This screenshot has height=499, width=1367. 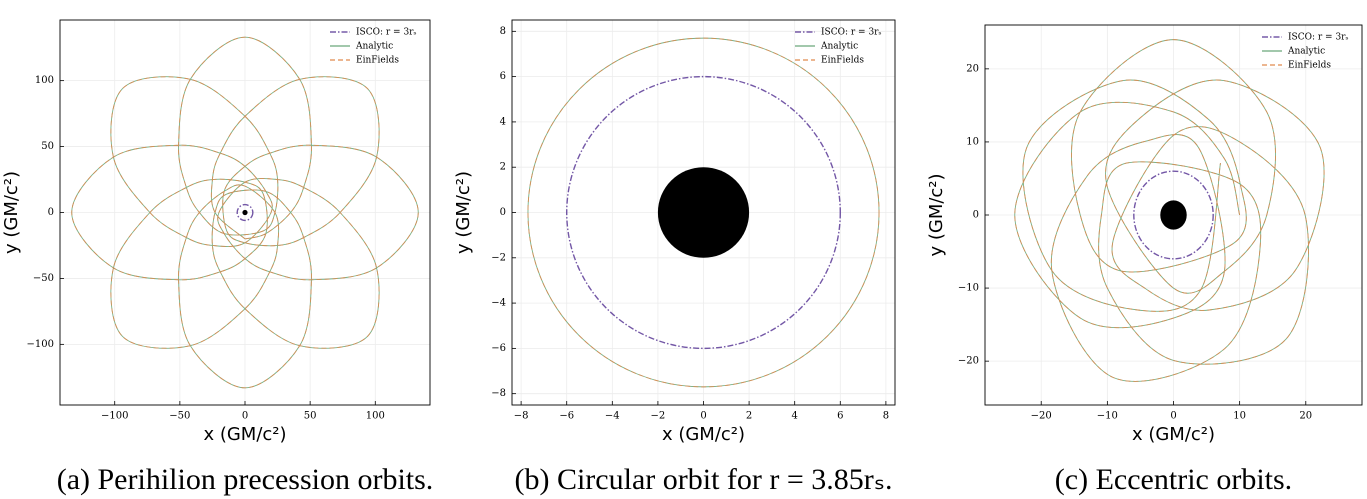 I want to click on x-tick-label: 6, so click(x=840, y=416).